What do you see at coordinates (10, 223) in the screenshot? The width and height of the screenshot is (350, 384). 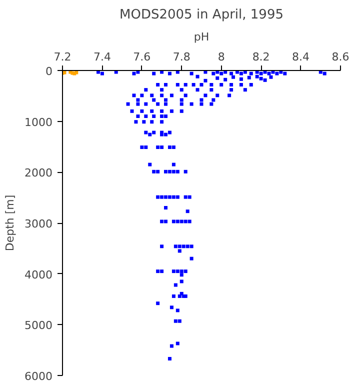 I see `y-axis-title: Depth [m]` at bounding box center [10, 223].